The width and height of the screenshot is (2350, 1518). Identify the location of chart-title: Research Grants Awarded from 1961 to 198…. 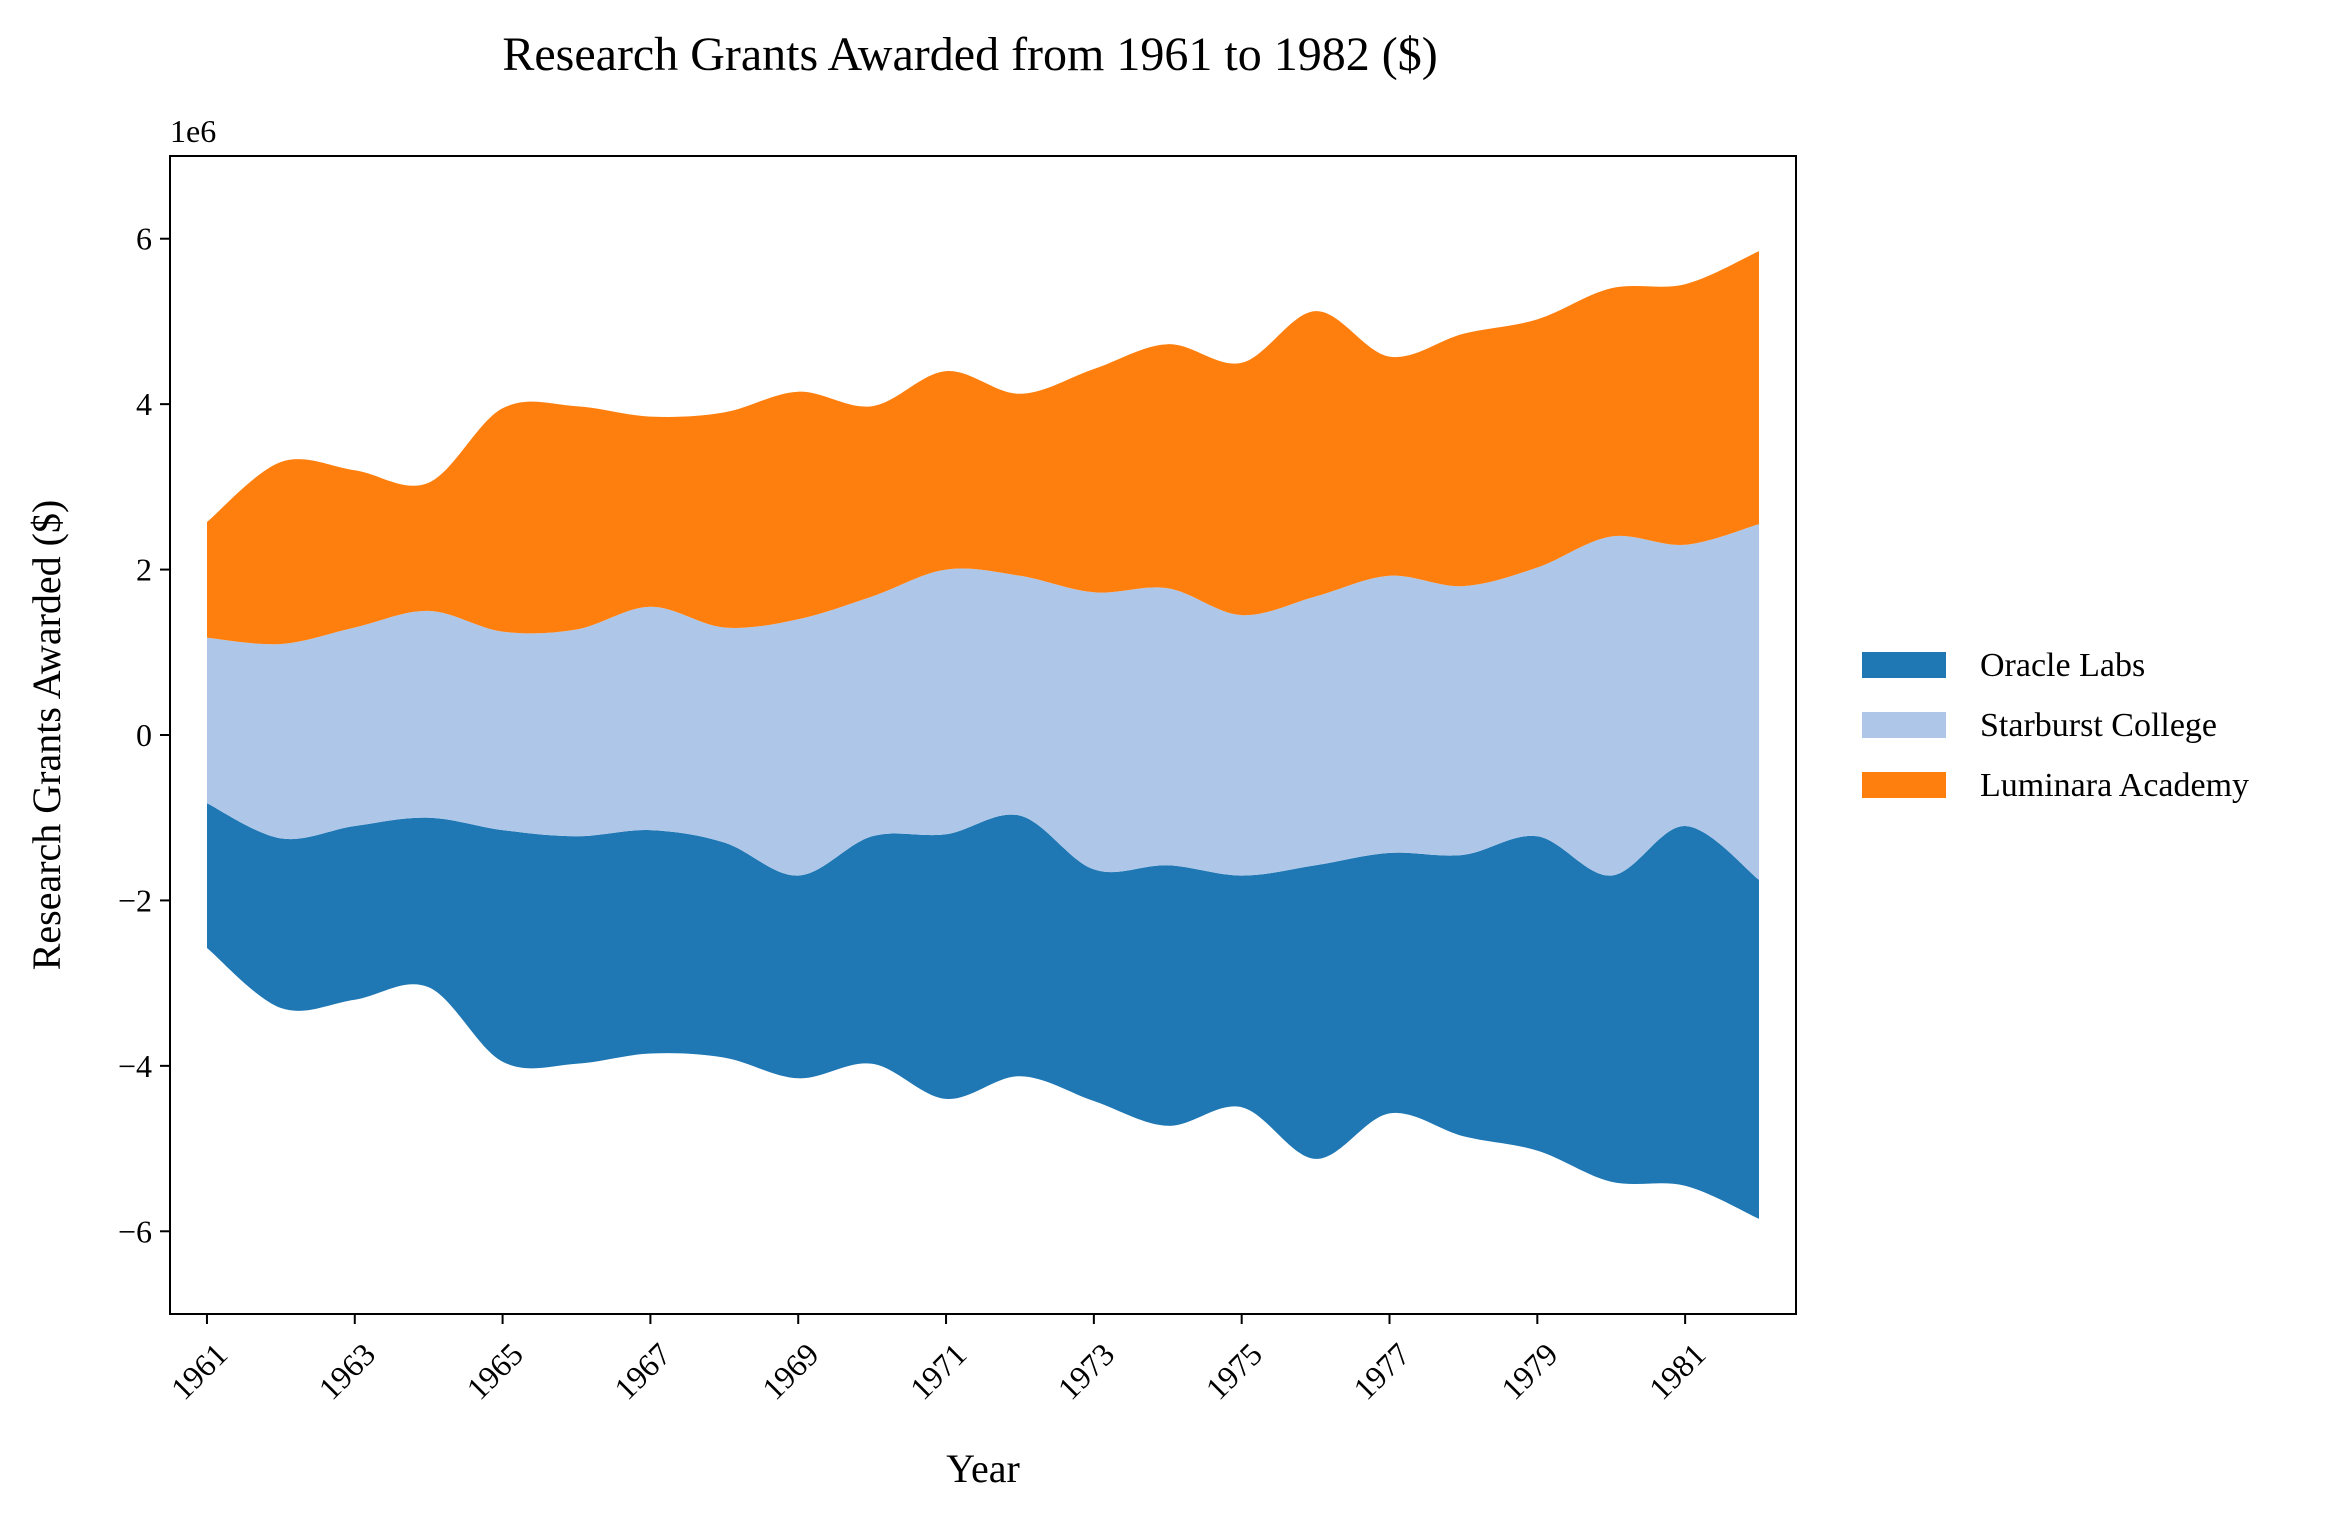
(969, 54).